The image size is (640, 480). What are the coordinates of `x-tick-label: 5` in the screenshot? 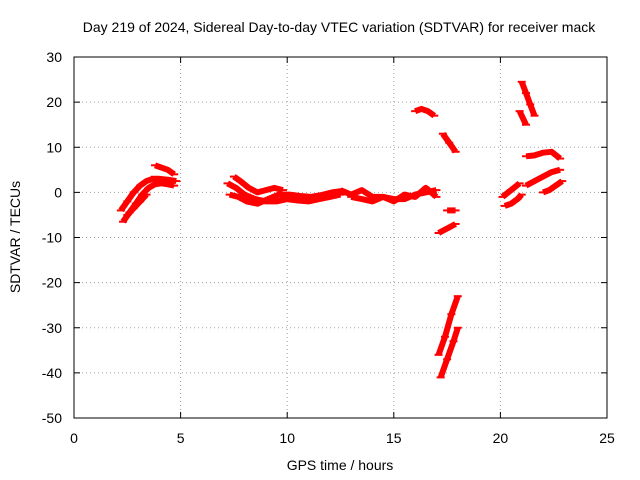 It's located at (181, 438).